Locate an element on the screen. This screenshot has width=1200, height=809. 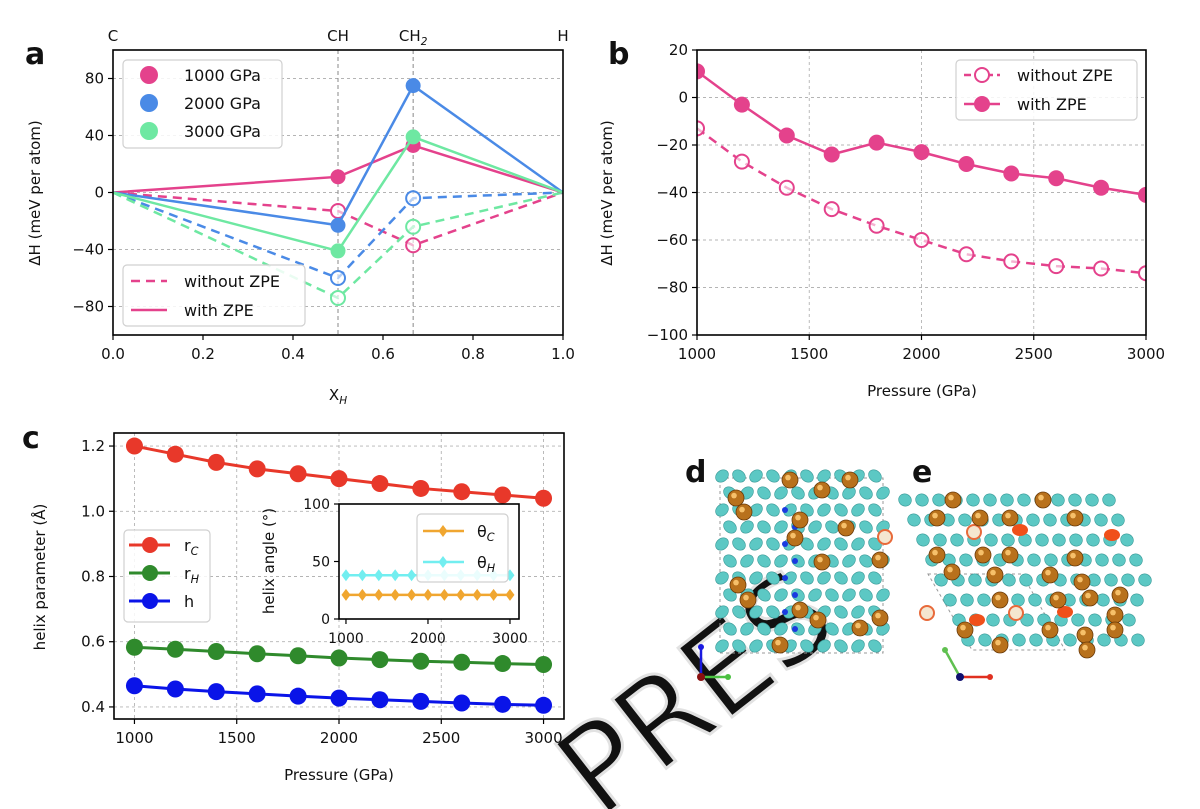
x-tick-label: 0.6 is located at coordinates (383, 354).